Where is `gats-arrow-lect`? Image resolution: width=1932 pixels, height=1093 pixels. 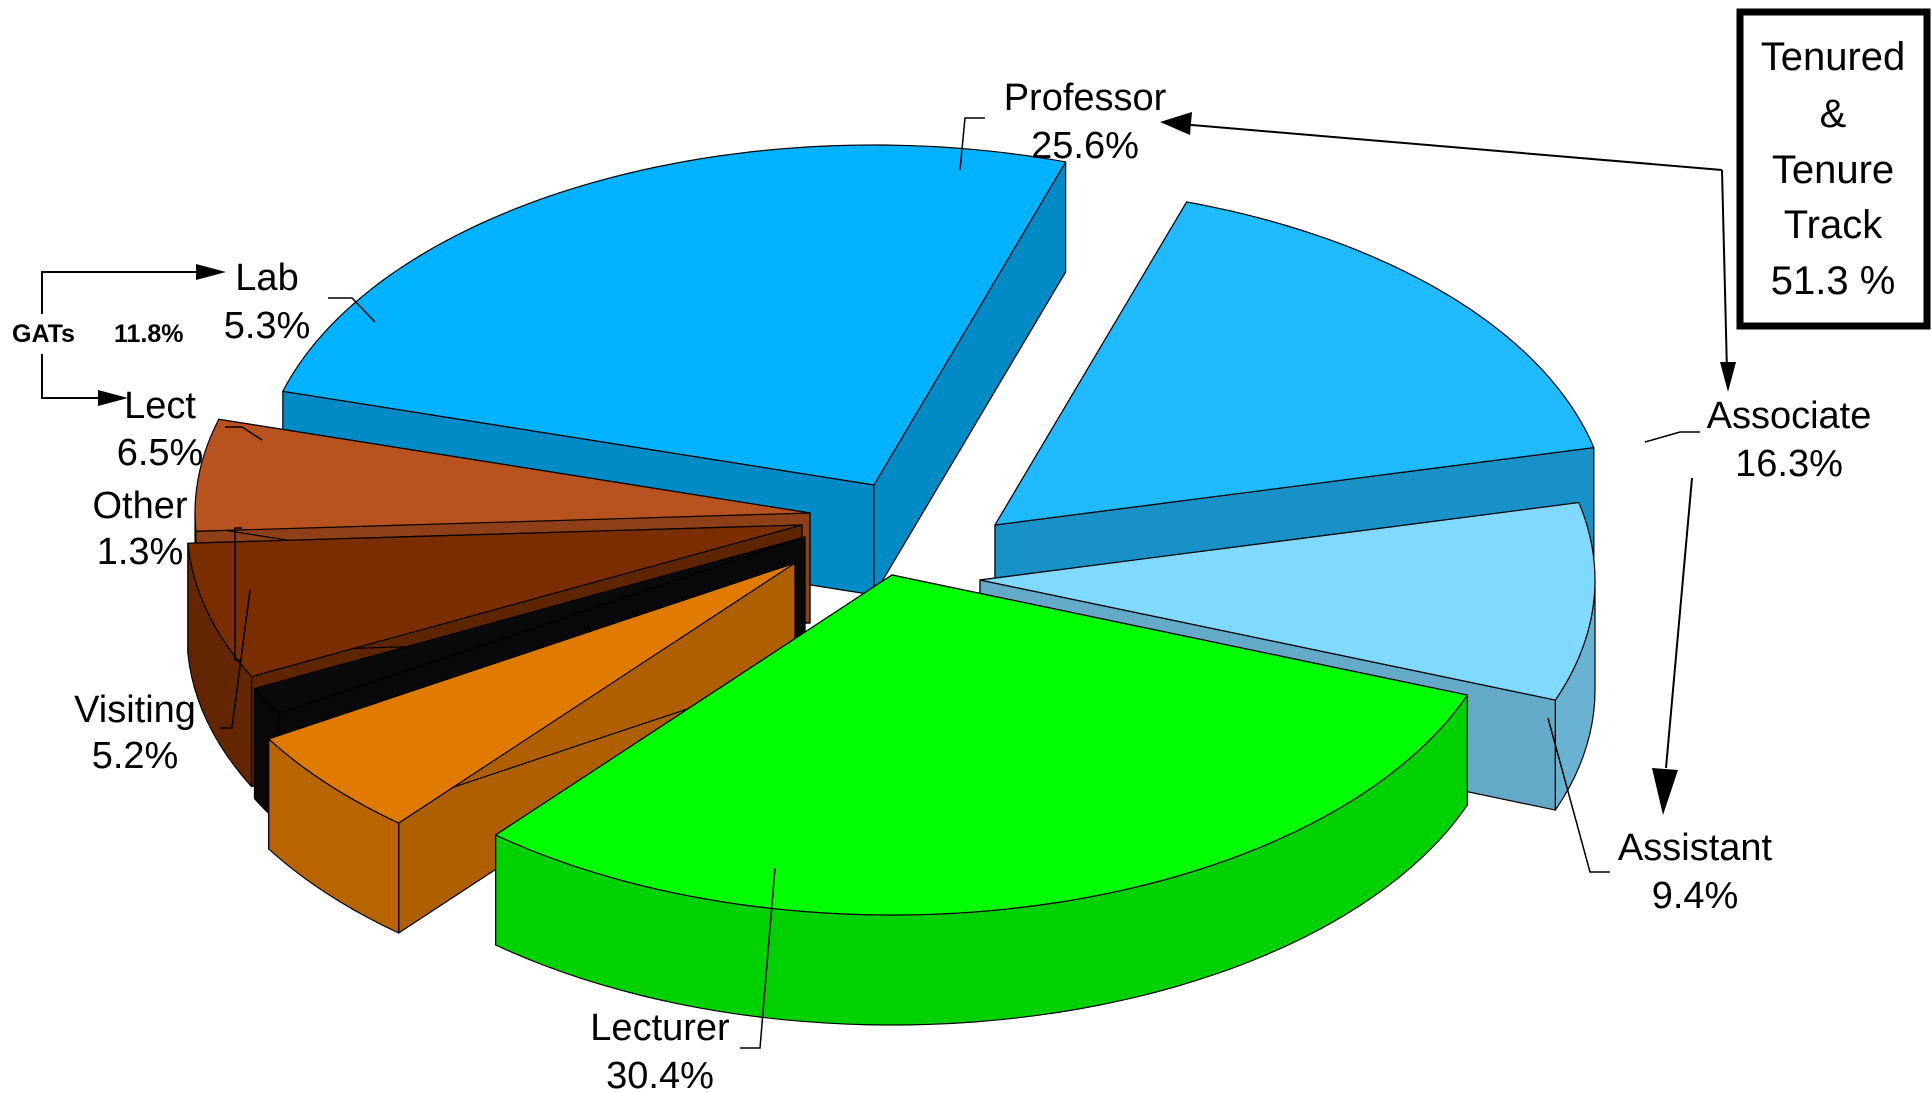 gats-arrow-lect is located at coordinates (113, 398).